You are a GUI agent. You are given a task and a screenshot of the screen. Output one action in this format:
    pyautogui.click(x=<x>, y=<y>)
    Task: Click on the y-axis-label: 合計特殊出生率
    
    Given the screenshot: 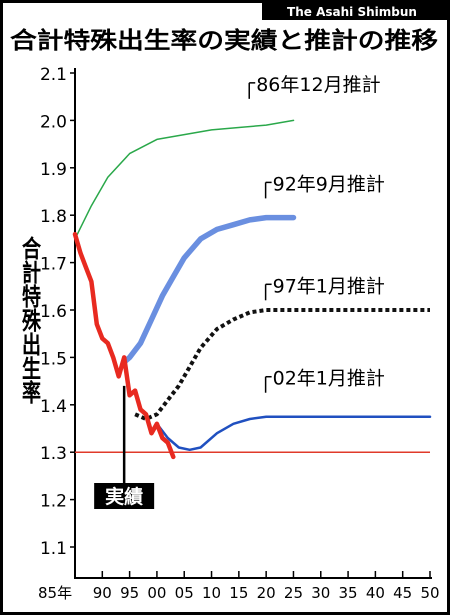 What is the action you would take?
    pyautogui.click(x=30, y=319)
    